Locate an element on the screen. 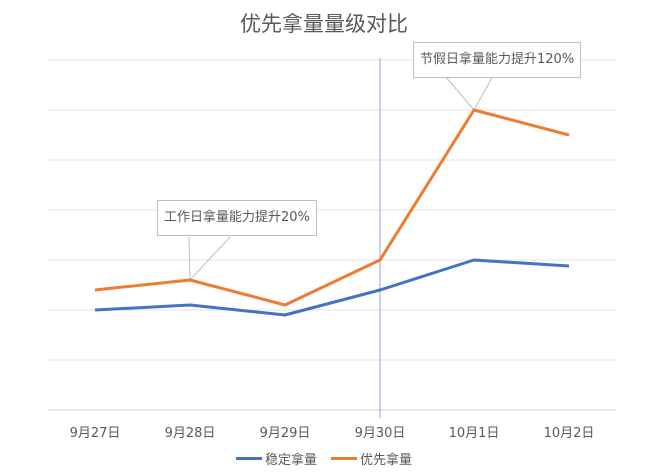  legend-label: 优先拿量 is located at coordinates (386, 460).